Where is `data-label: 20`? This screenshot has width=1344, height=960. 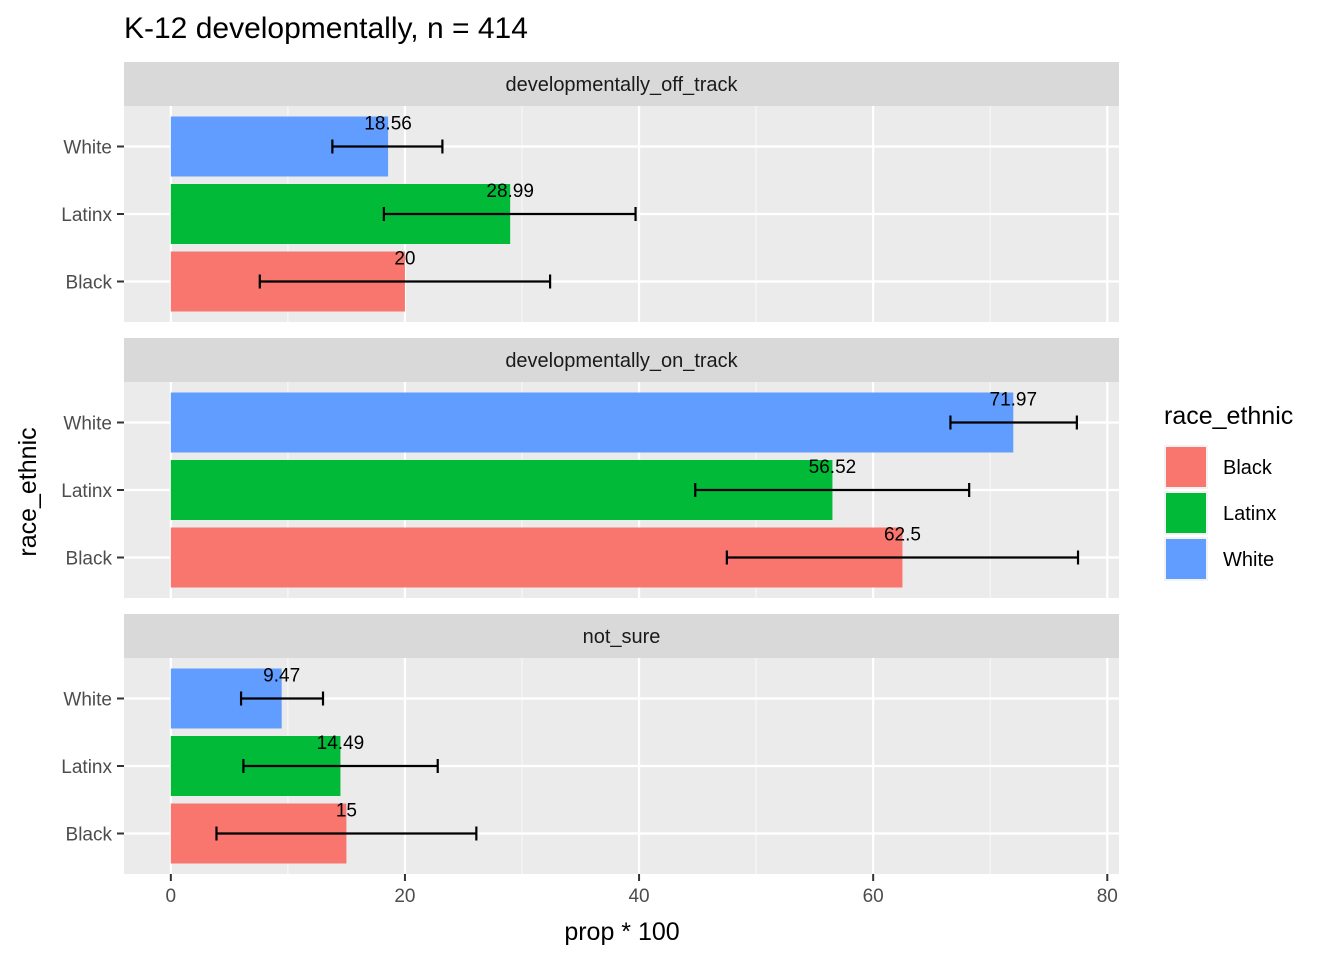 data-label: 20 is located at coordinates (404, 259).